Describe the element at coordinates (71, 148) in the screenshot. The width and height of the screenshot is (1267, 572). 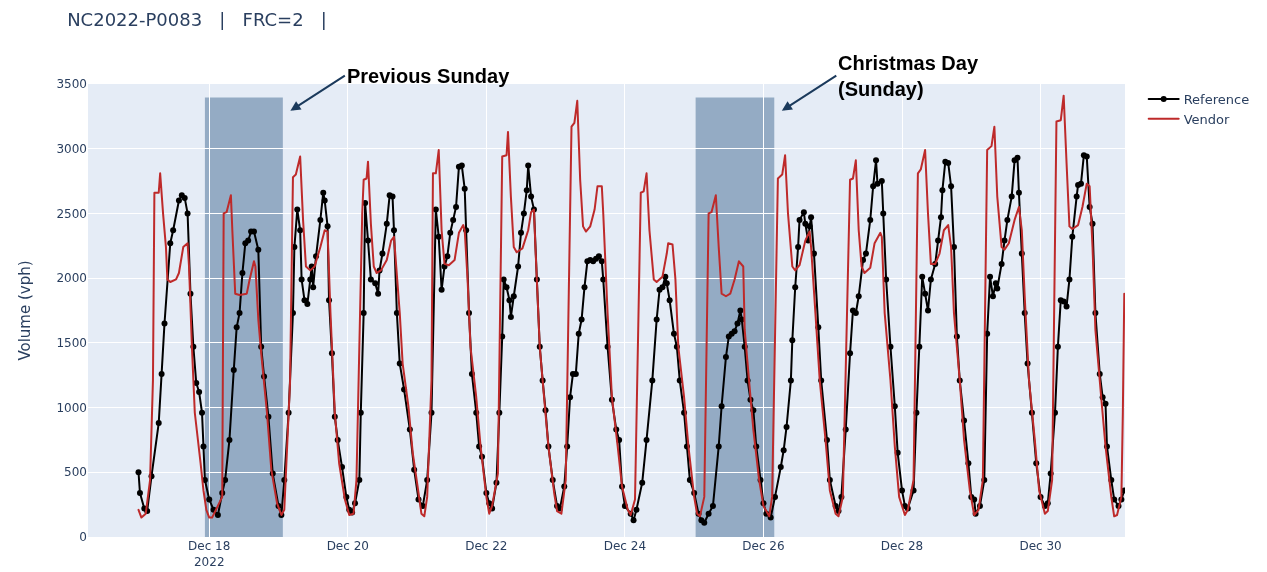
I see `y-tick-label: 3000` at that location.